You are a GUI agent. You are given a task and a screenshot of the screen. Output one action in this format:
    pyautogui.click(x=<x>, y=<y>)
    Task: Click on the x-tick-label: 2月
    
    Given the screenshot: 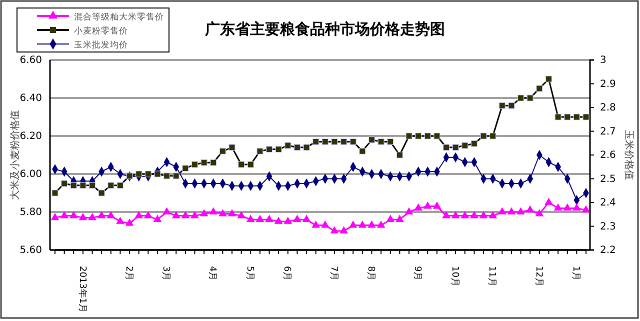 What is the action you would take?
    pyautogui.click(x=128, y=273)
    